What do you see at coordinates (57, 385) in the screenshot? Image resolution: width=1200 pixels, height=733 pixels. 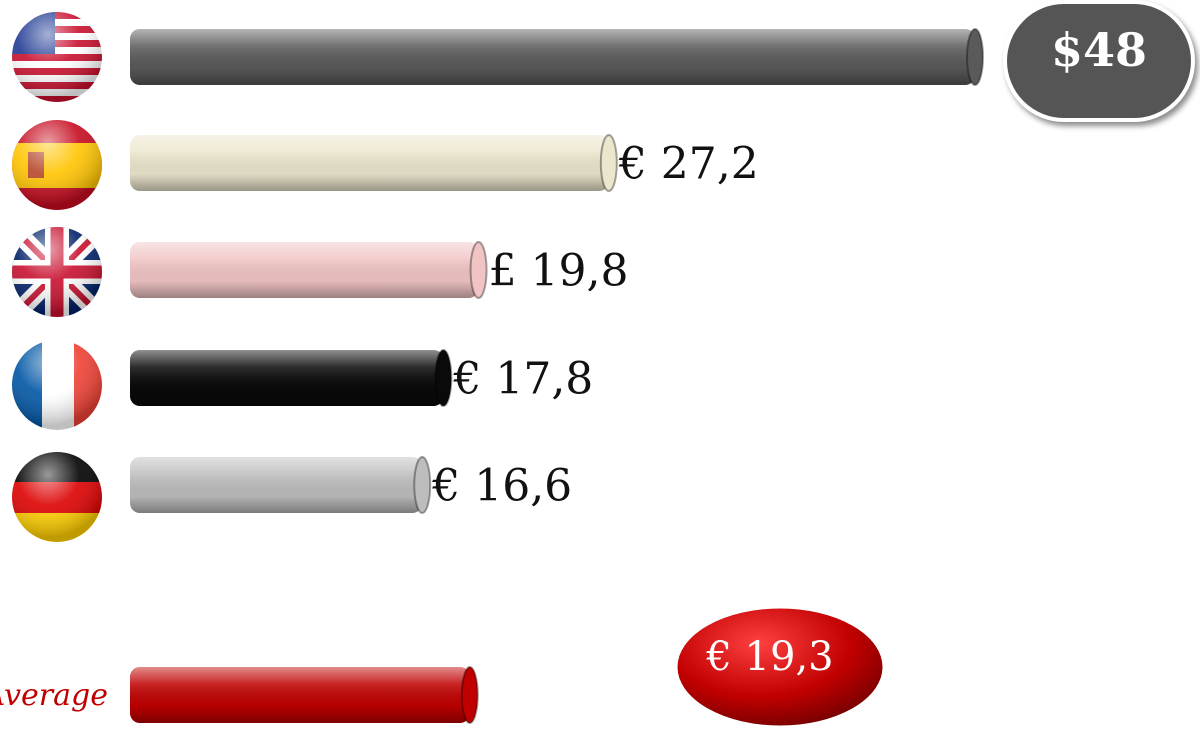 I see `flag-france` at bounding box center [57, 385].